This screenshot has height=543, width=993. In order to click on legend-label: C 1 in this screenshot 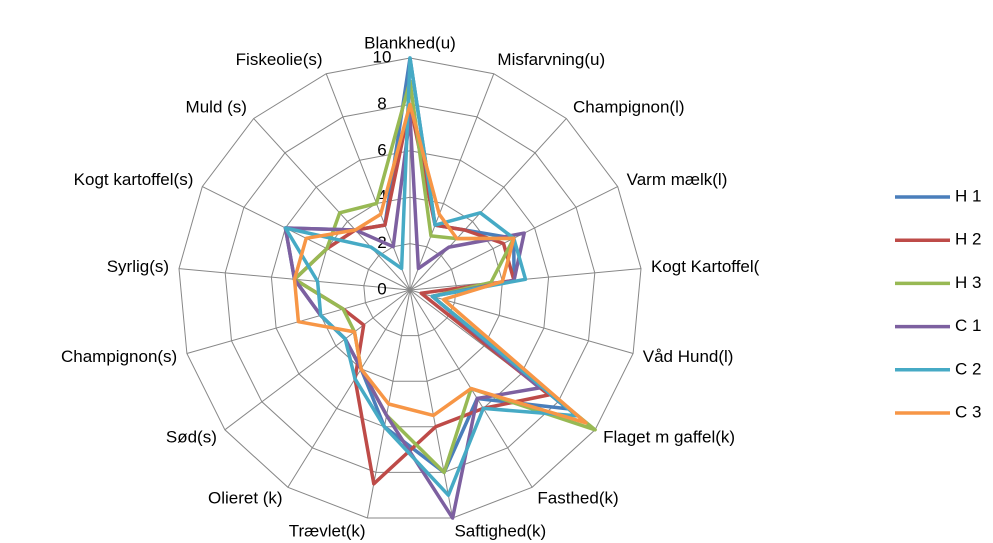, I will do `click(968, 325)`.